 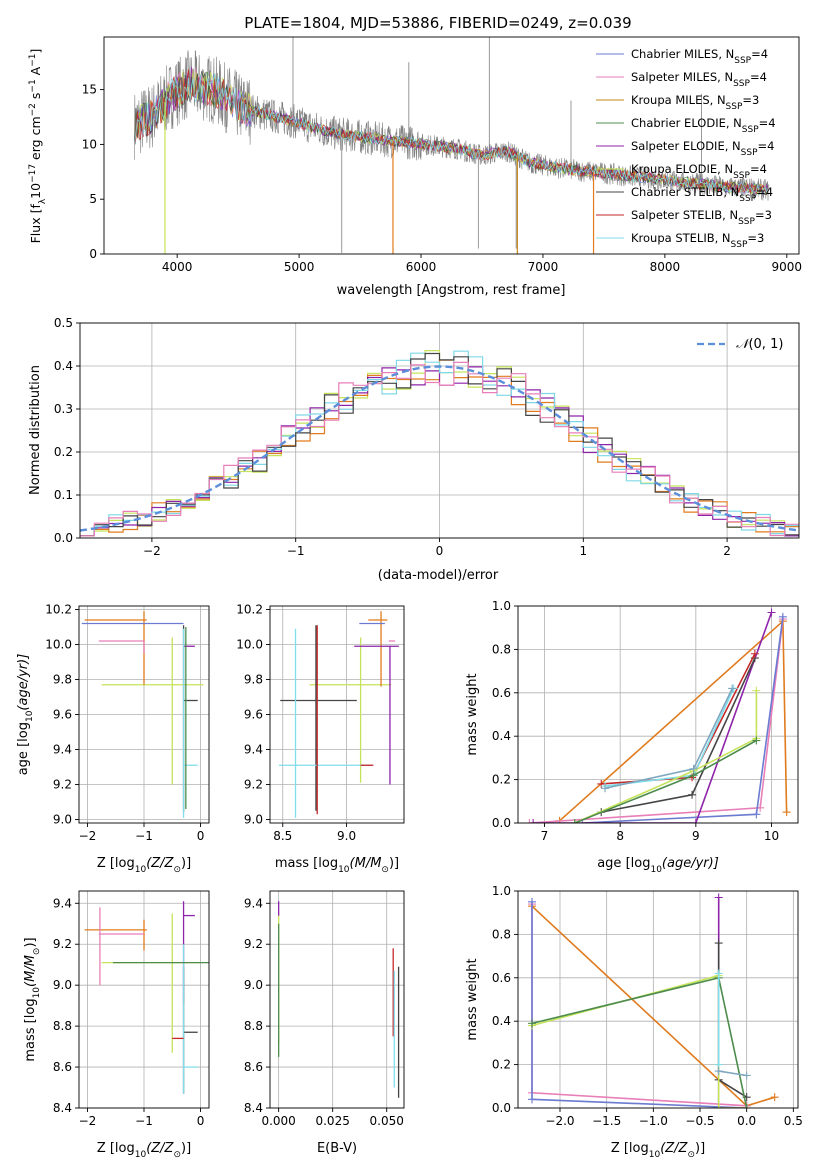 What do you see at coordinates (282, 836) in the screenshot?
I see `x-tick-label: 8.5` at bounding box center [282, 836].